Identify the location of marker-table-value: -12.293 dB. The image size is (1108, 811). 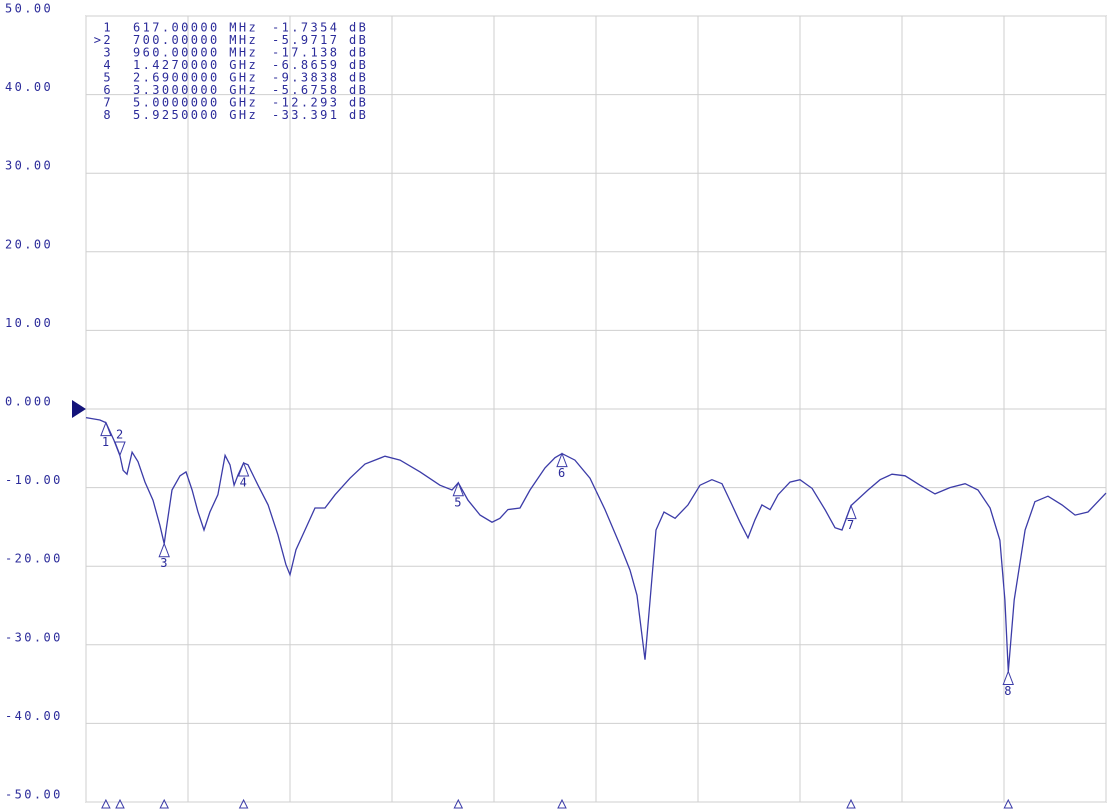
(320, 103).